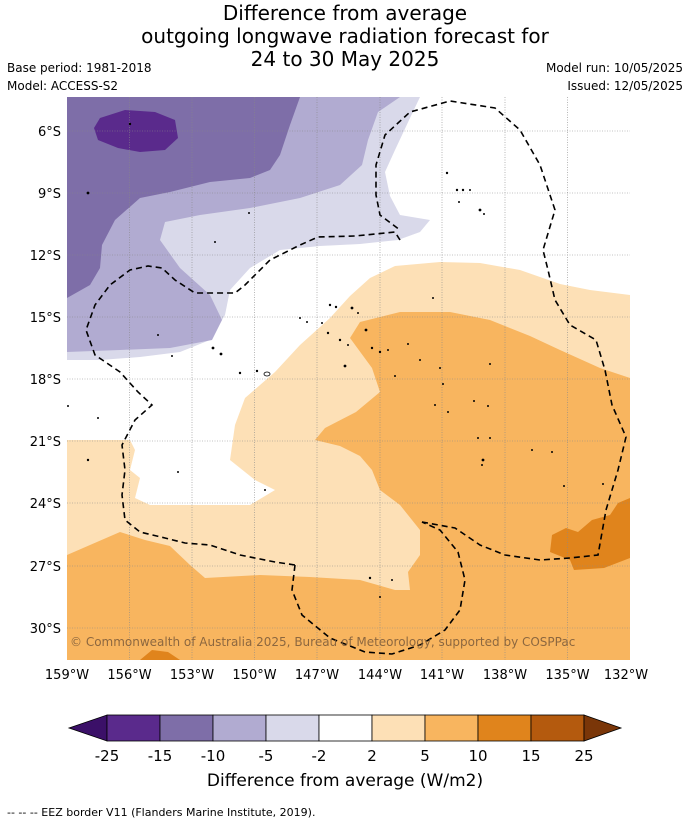  I want to click on colorbar-tick: 25, so click(583, 756).